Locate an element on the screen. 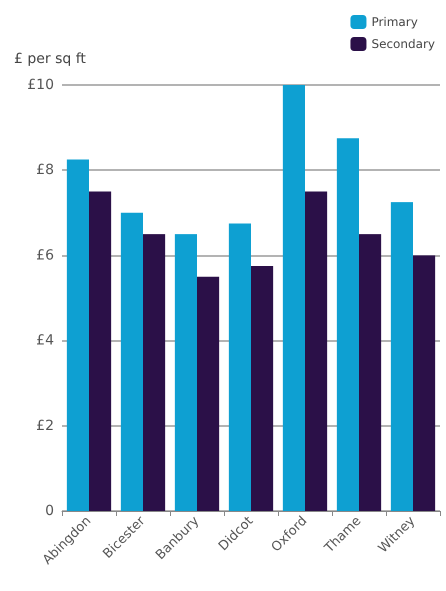 This screenshot has width=446, height=591. legend-label: Secondary is located at coordinates (403, 44).